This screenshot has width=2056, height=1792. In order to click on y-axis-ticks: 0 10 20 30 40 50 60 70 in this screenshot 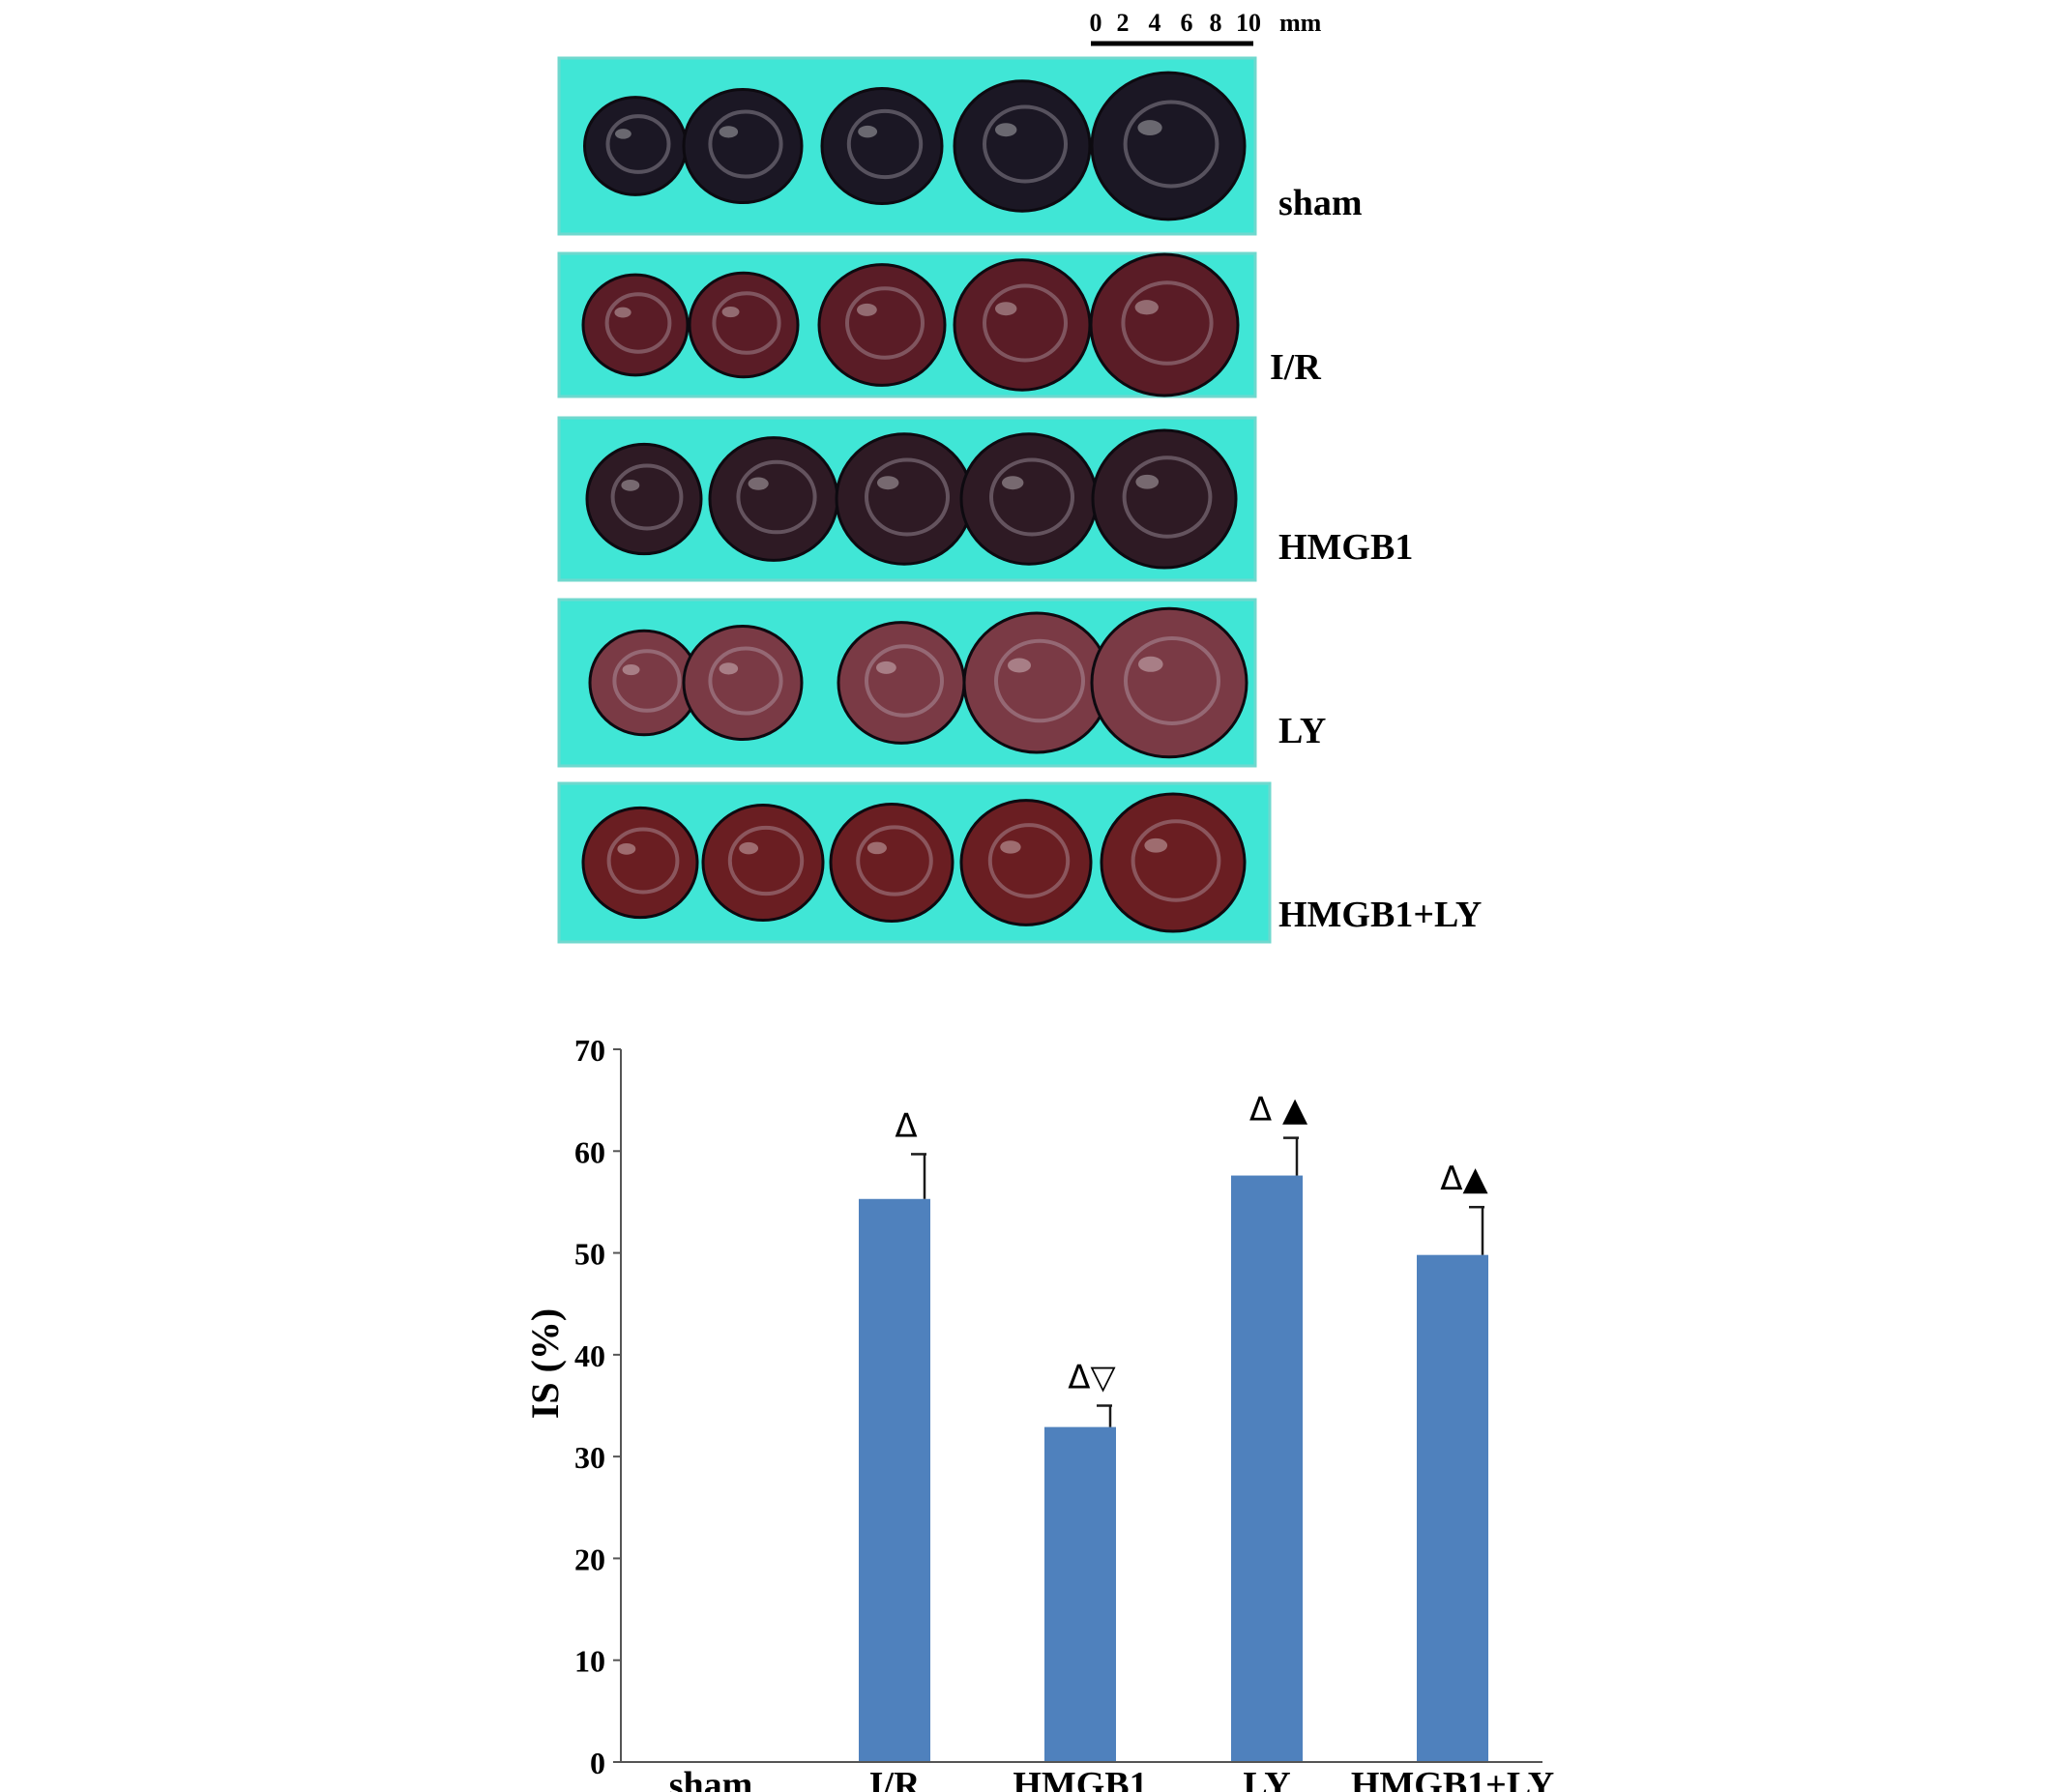, I will do `click(598, 1406)`.